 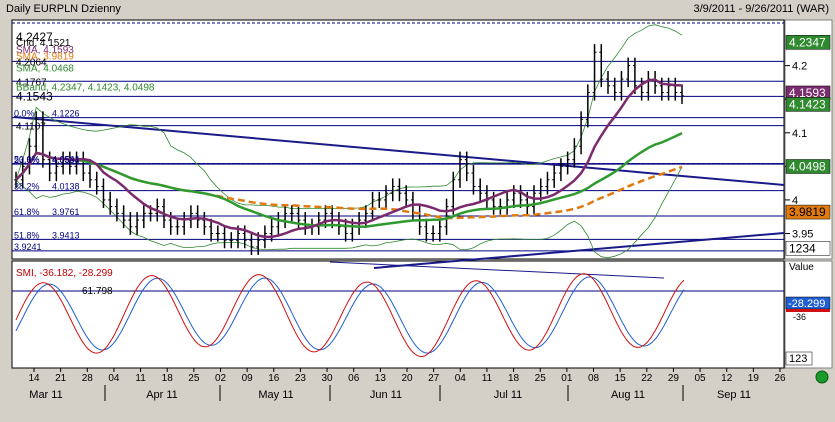 I want to click on fib-level-label: 23.6%, so click(x=27, y=160).